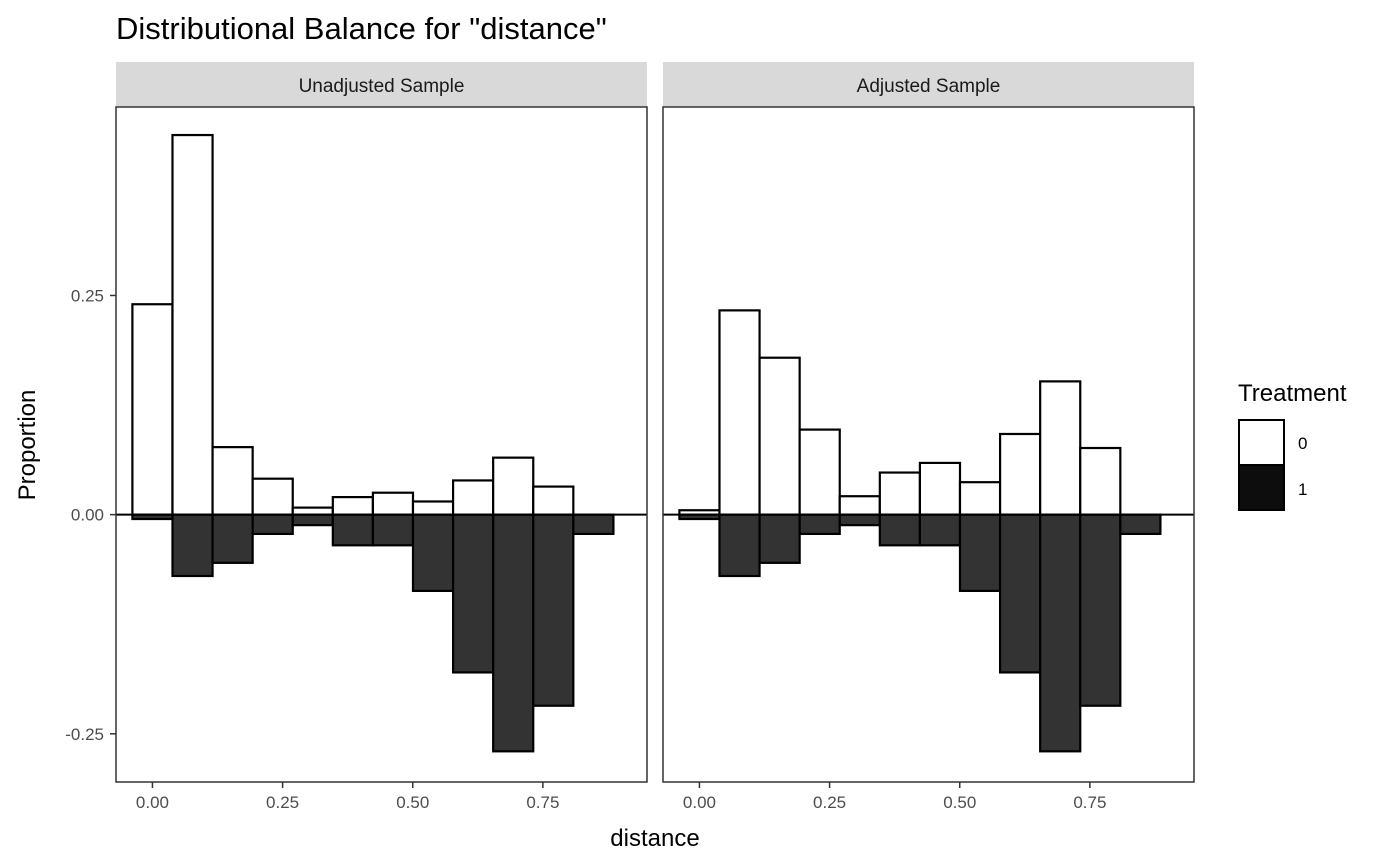 The height and width of the screenshot is (866, 1400). What do you see at coordinates (27, 445) in the screenshot?
I see `y-axis-title: Proportion` at bounding box center [27, 445].